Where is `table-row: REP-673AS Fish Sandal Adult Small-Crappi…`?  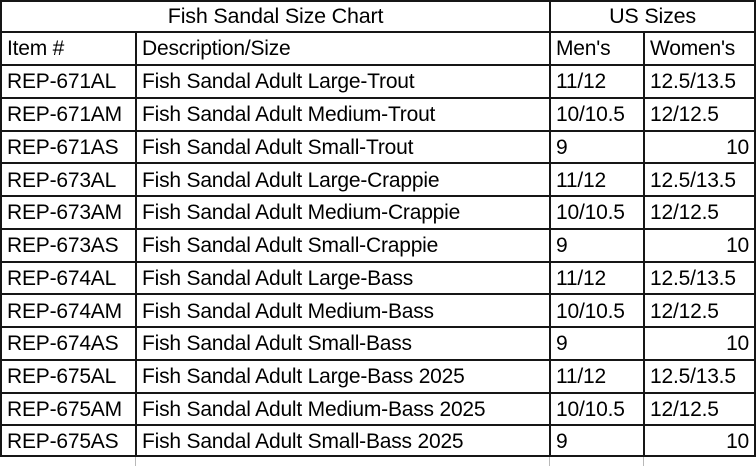 table-row: REP-673AS Fish Sandal Adult Small-Crappi… is located at coordinates (378, 244).